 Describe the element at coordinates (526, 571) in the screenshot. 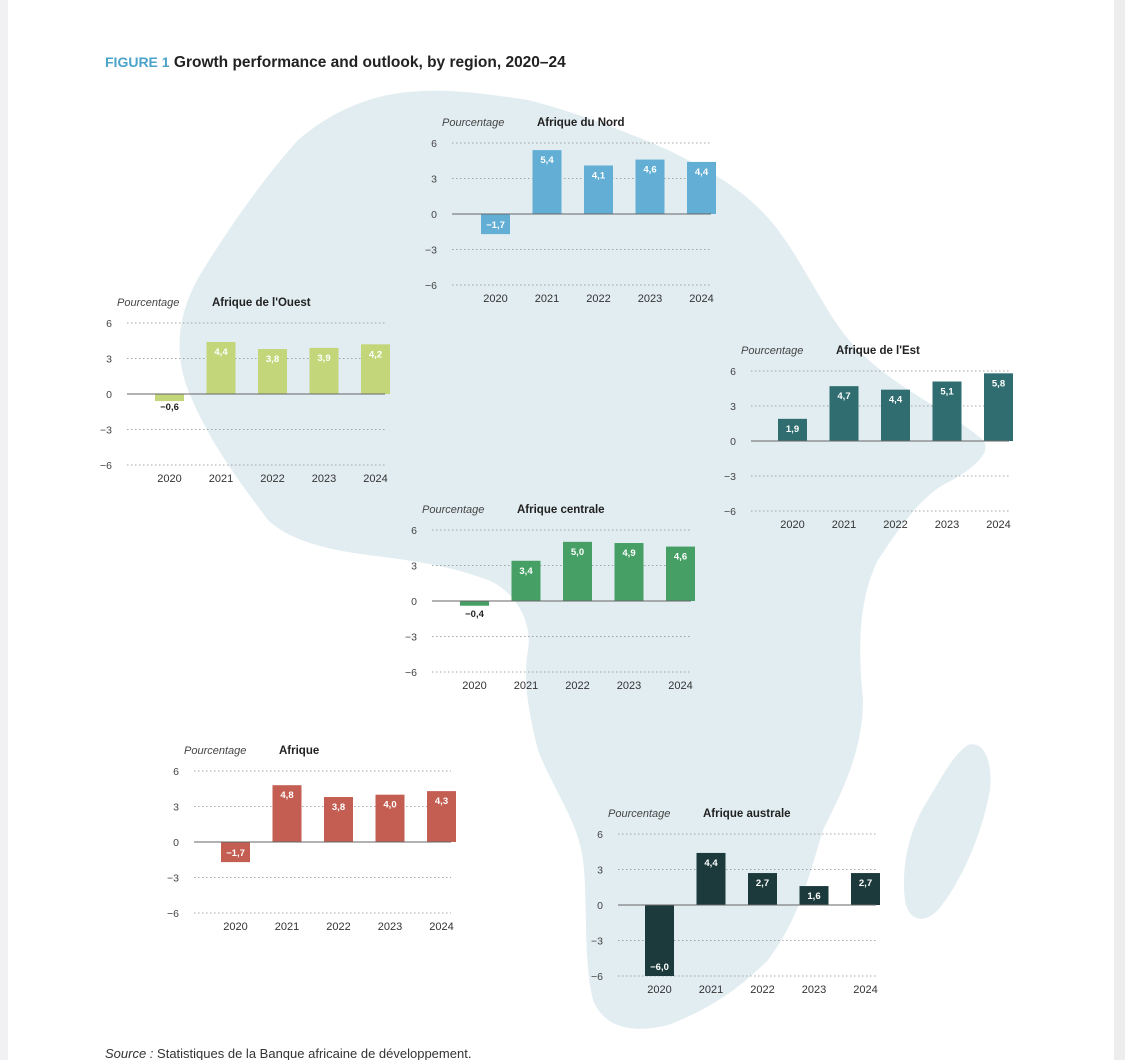

I see `value-label: 3,4` at that location.